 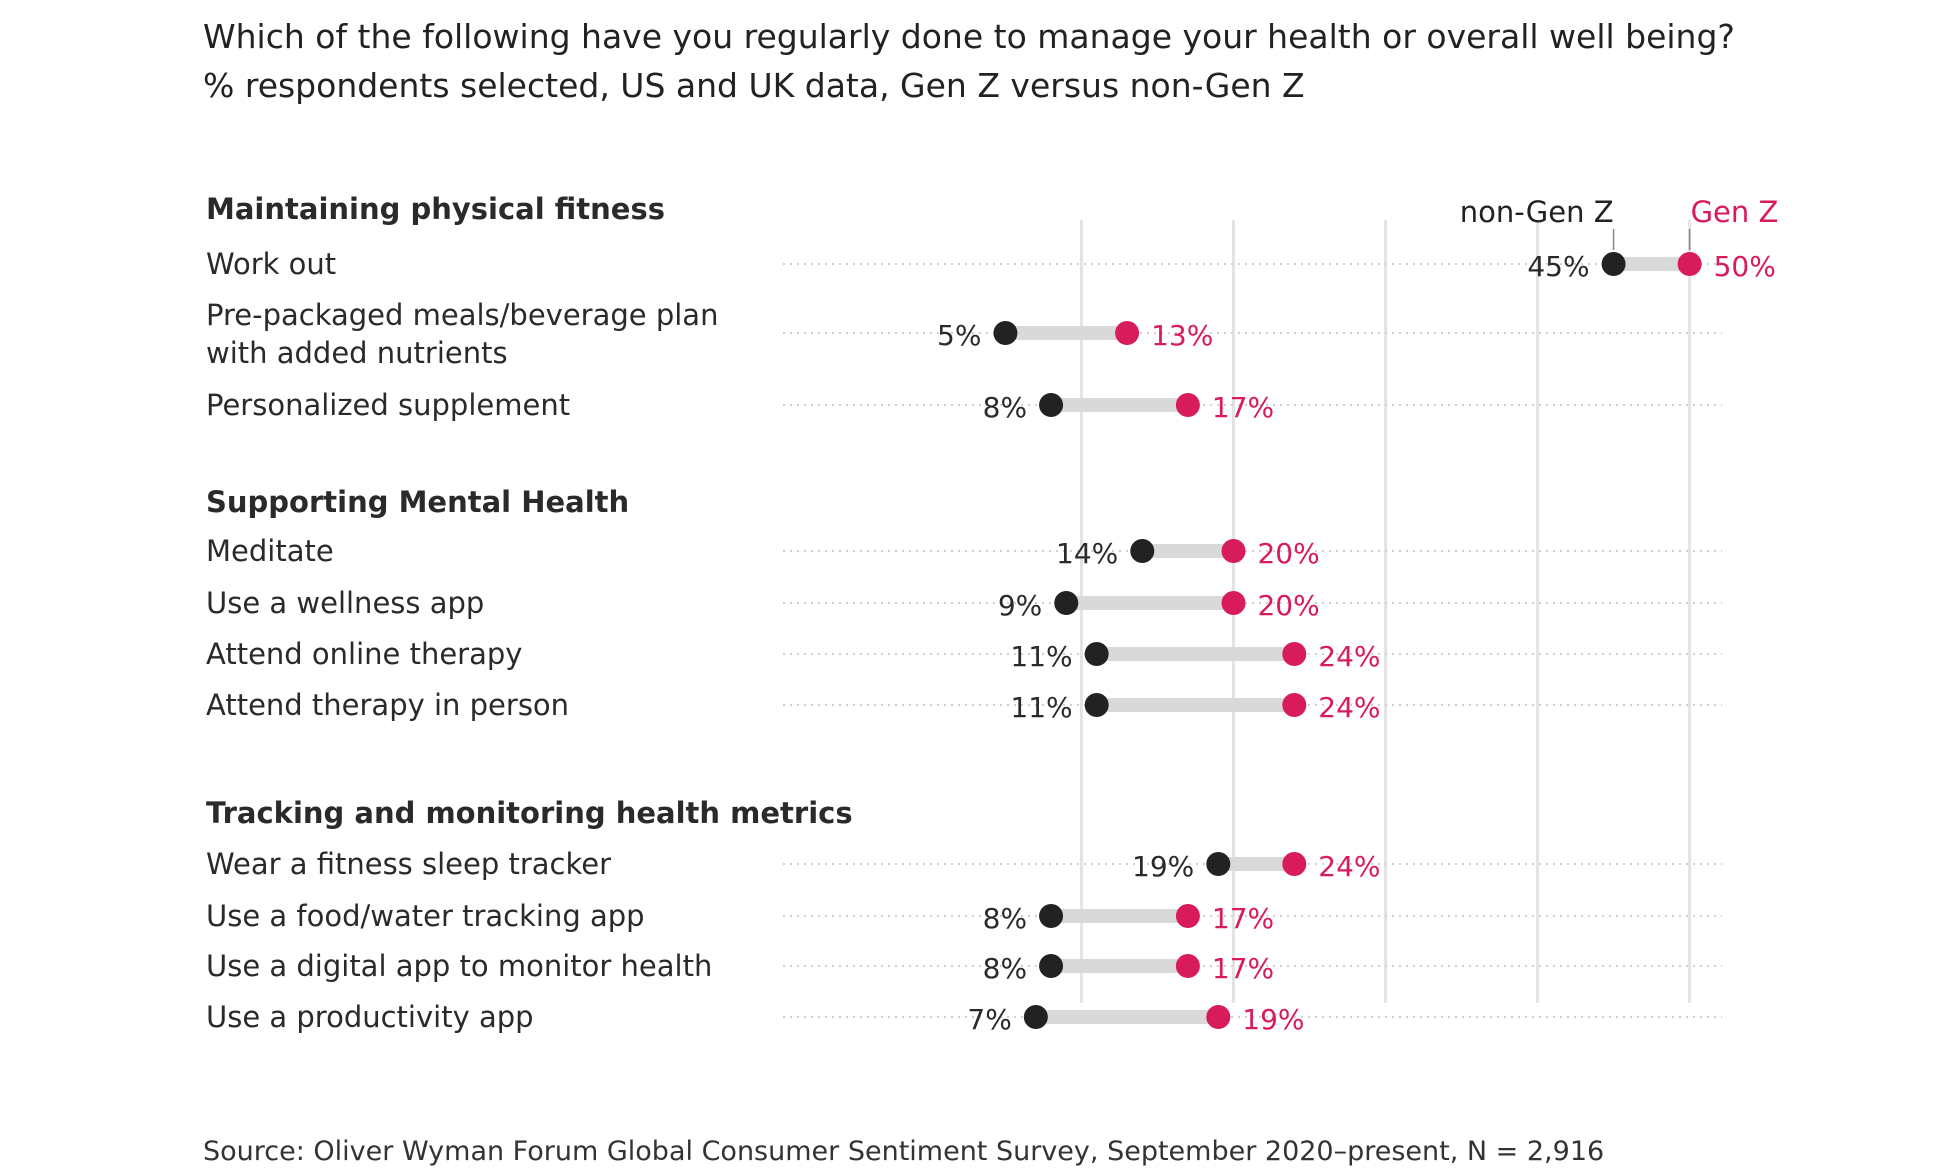 What do you see at coordinates (1163, 866) in the screenshot?
I see `non-gen-z-value-label: 19%` at bounding box center [1163, 866].